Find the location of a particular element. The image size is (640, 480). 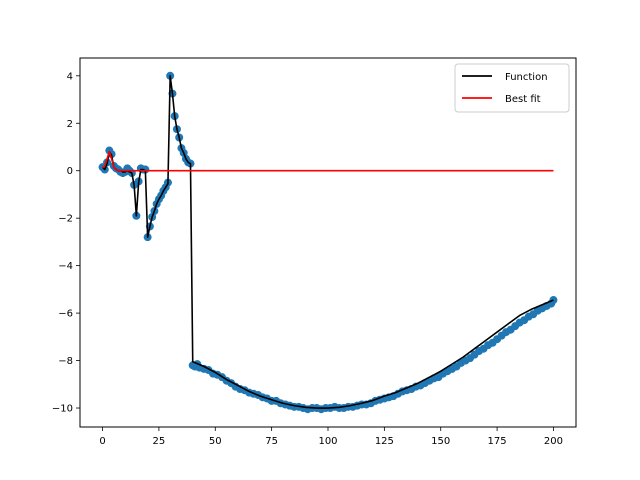

x-tick-label: 50 is located at coordinates (215, 441).